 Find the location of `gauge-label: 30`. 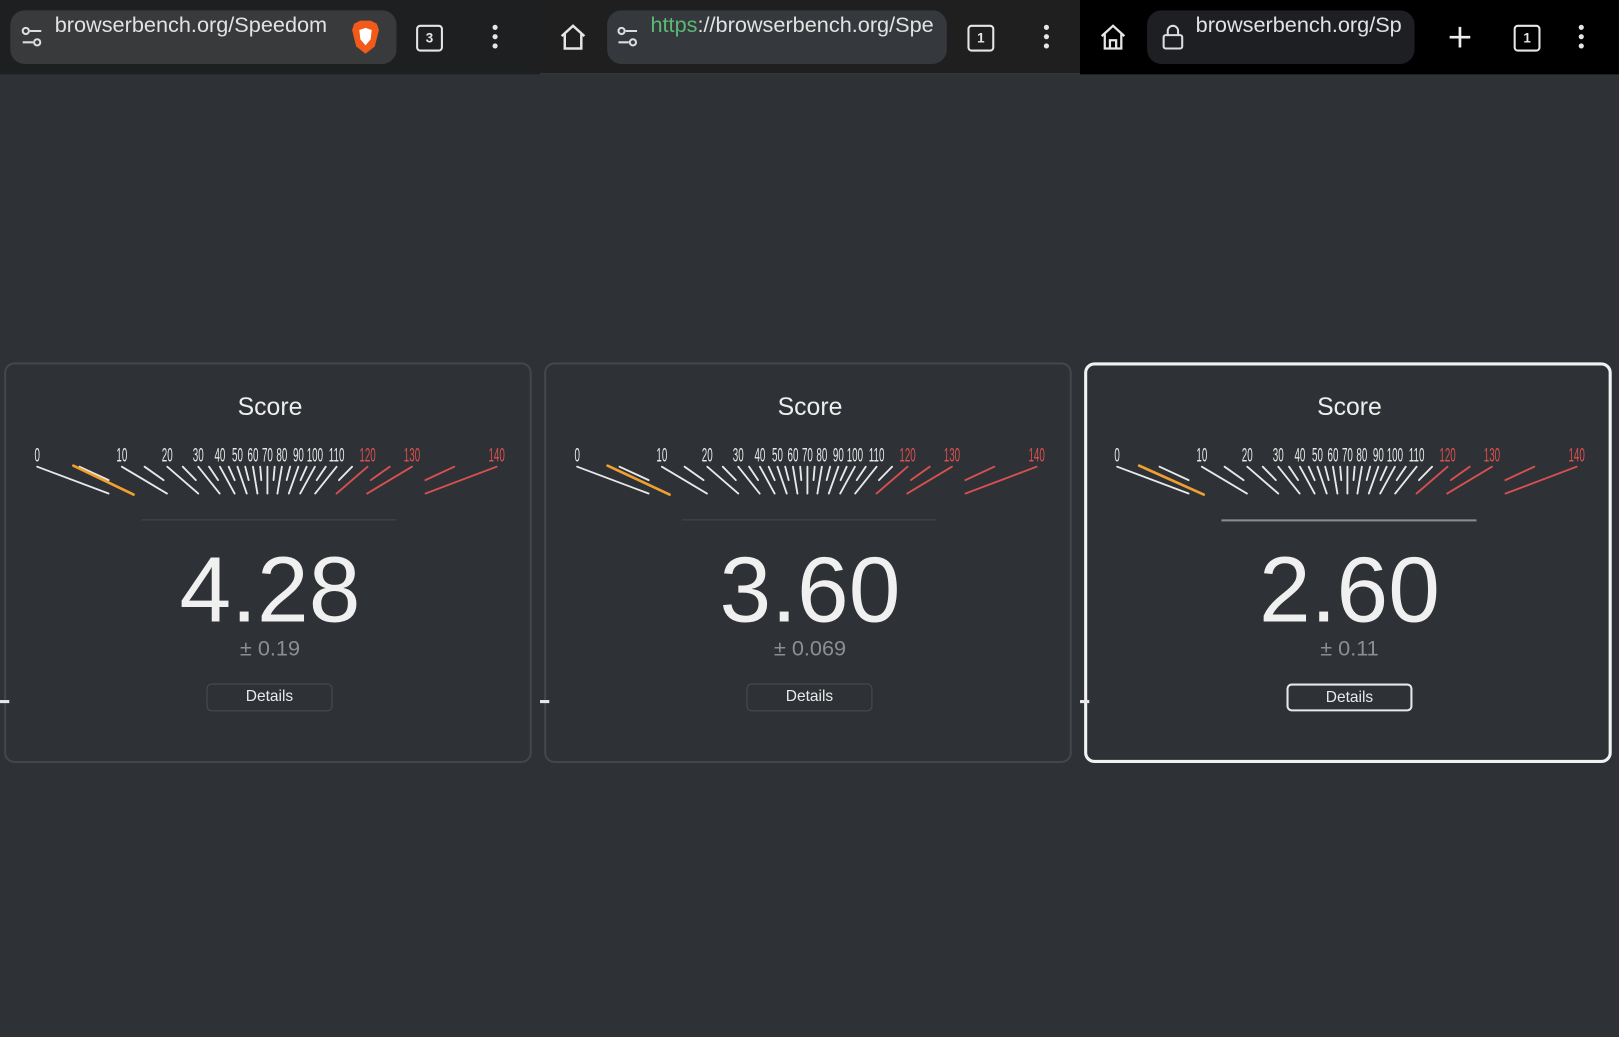

gauge-label: 30 is located at coordinates (1278, 456).